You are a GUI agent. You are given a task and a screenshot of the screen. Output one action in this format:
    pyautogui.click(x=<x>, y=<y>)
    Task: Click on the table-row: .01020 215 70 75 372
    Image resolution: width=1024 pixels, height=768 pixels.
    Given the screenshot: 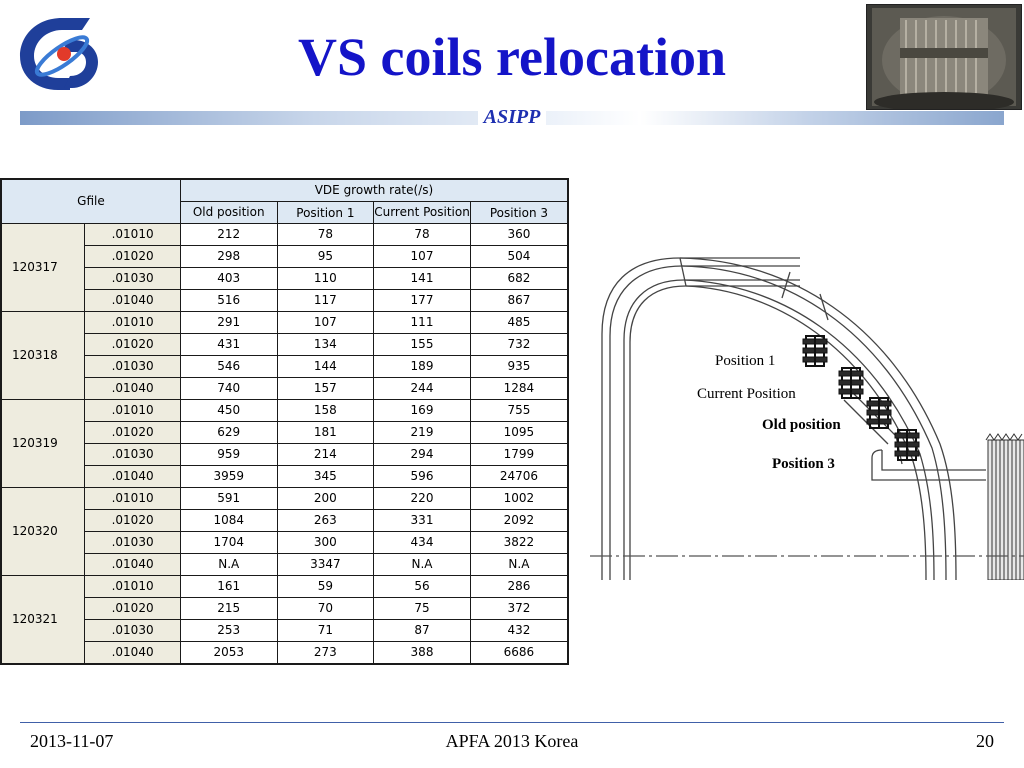 What is the action you would take?
    pyautogui.click(x=285, y=608)
    